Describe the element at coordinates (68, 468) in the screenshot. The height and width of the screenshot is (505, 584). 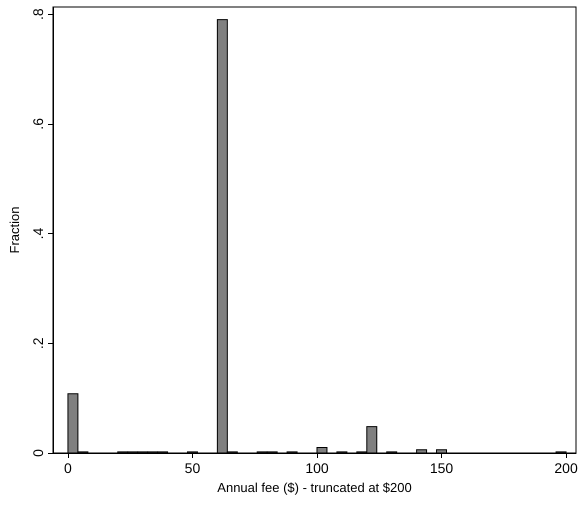
I see `x-tick-label: 0` at that location.